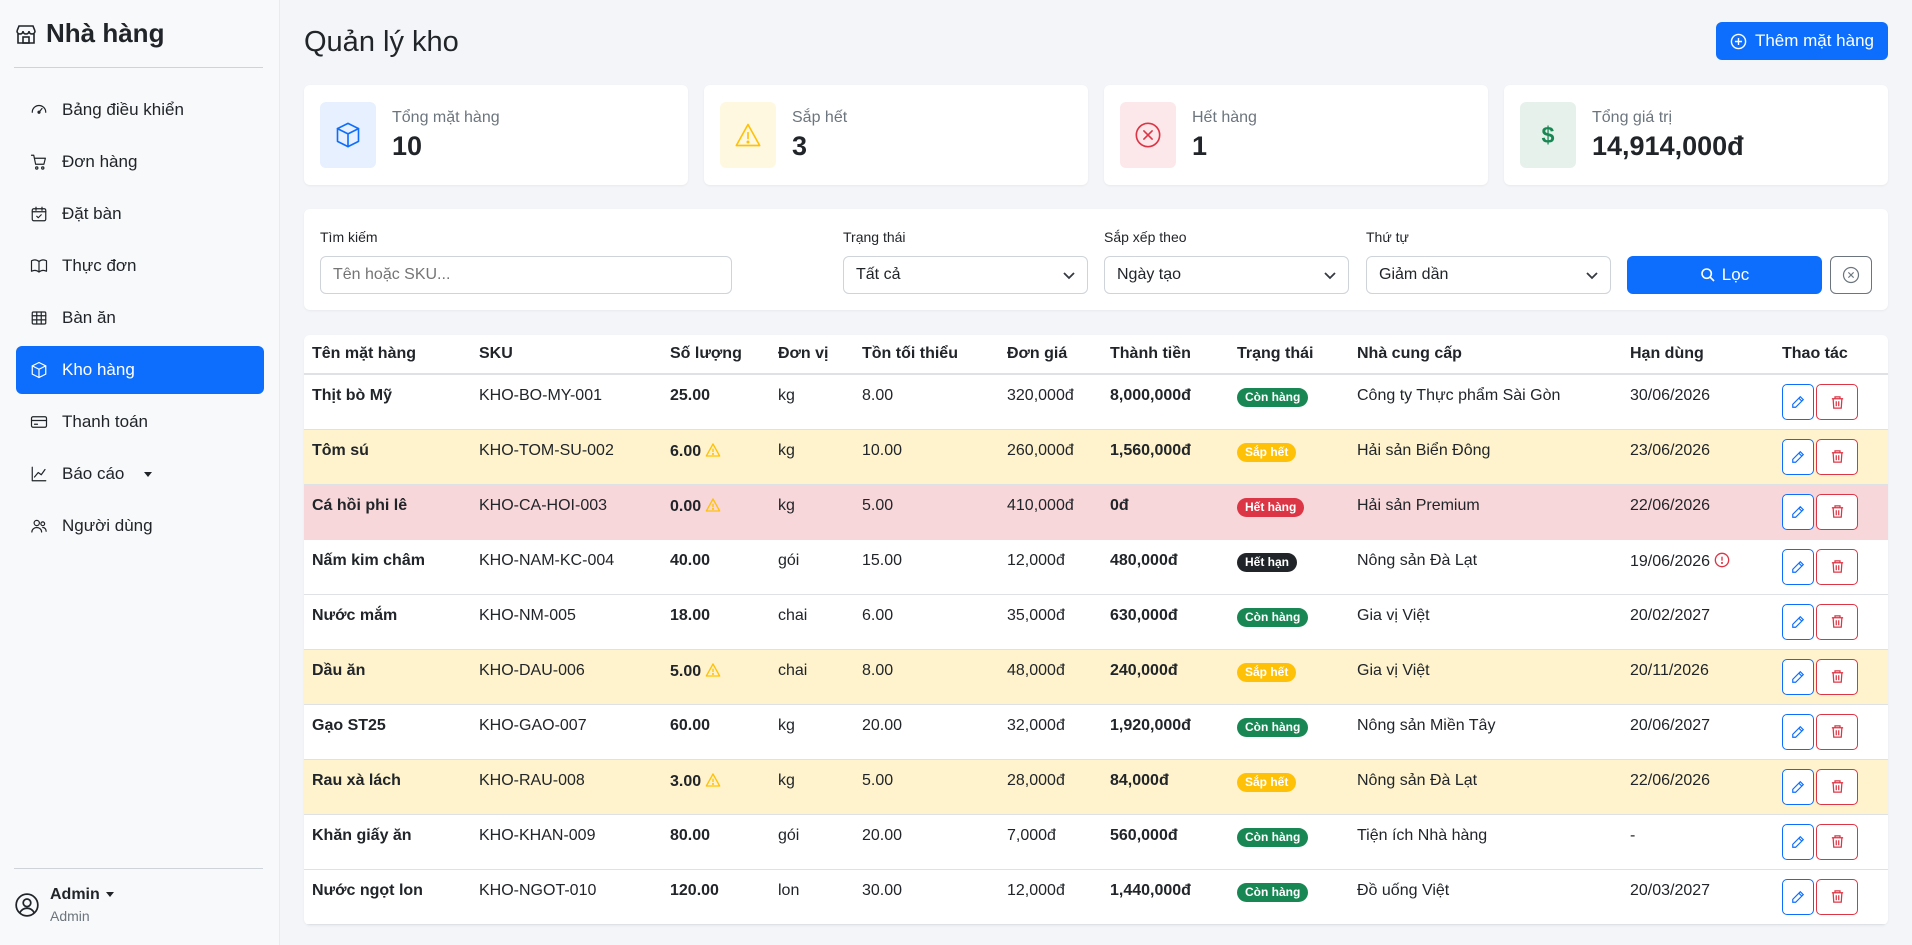 This screenshot has height=945, width=1912. I want to click on cell-status: Còn hàng, so click(1289, 402).